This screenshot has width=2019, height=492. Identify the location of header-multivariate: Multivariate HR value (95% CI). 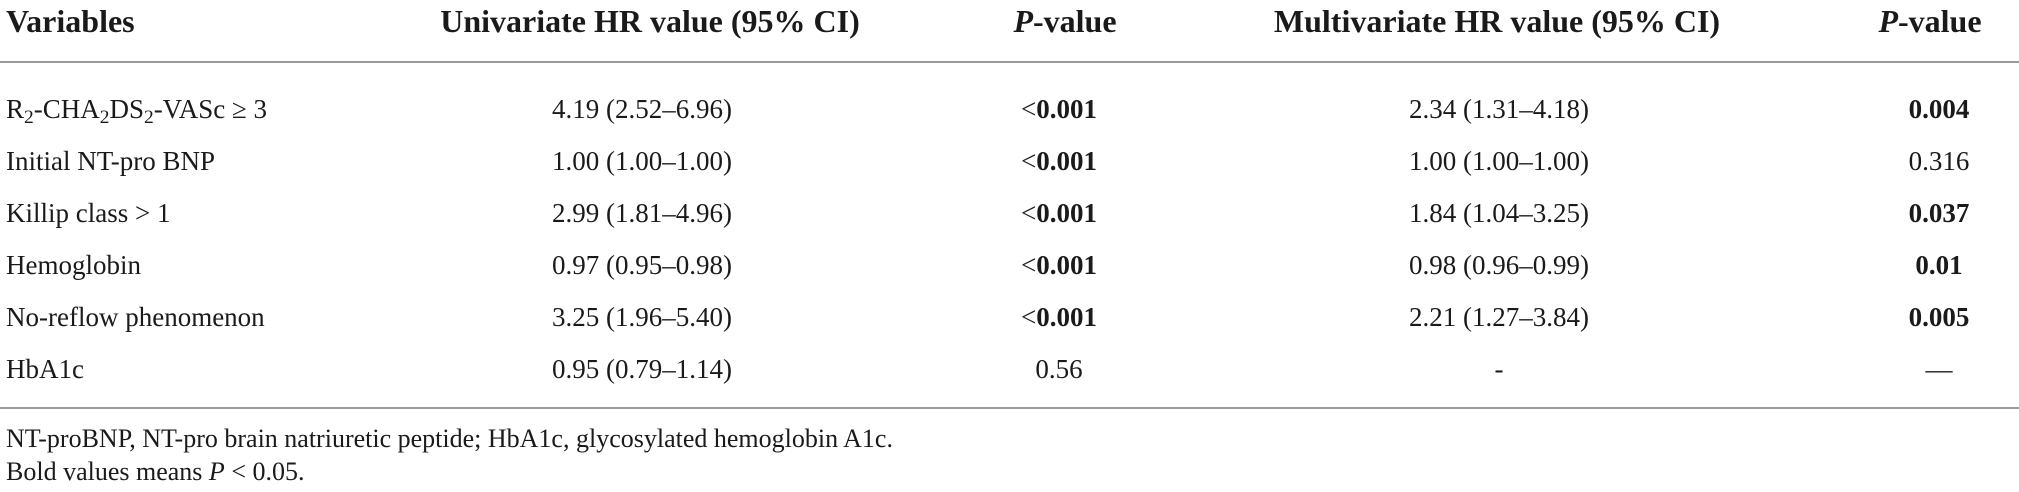
(1497, 21).